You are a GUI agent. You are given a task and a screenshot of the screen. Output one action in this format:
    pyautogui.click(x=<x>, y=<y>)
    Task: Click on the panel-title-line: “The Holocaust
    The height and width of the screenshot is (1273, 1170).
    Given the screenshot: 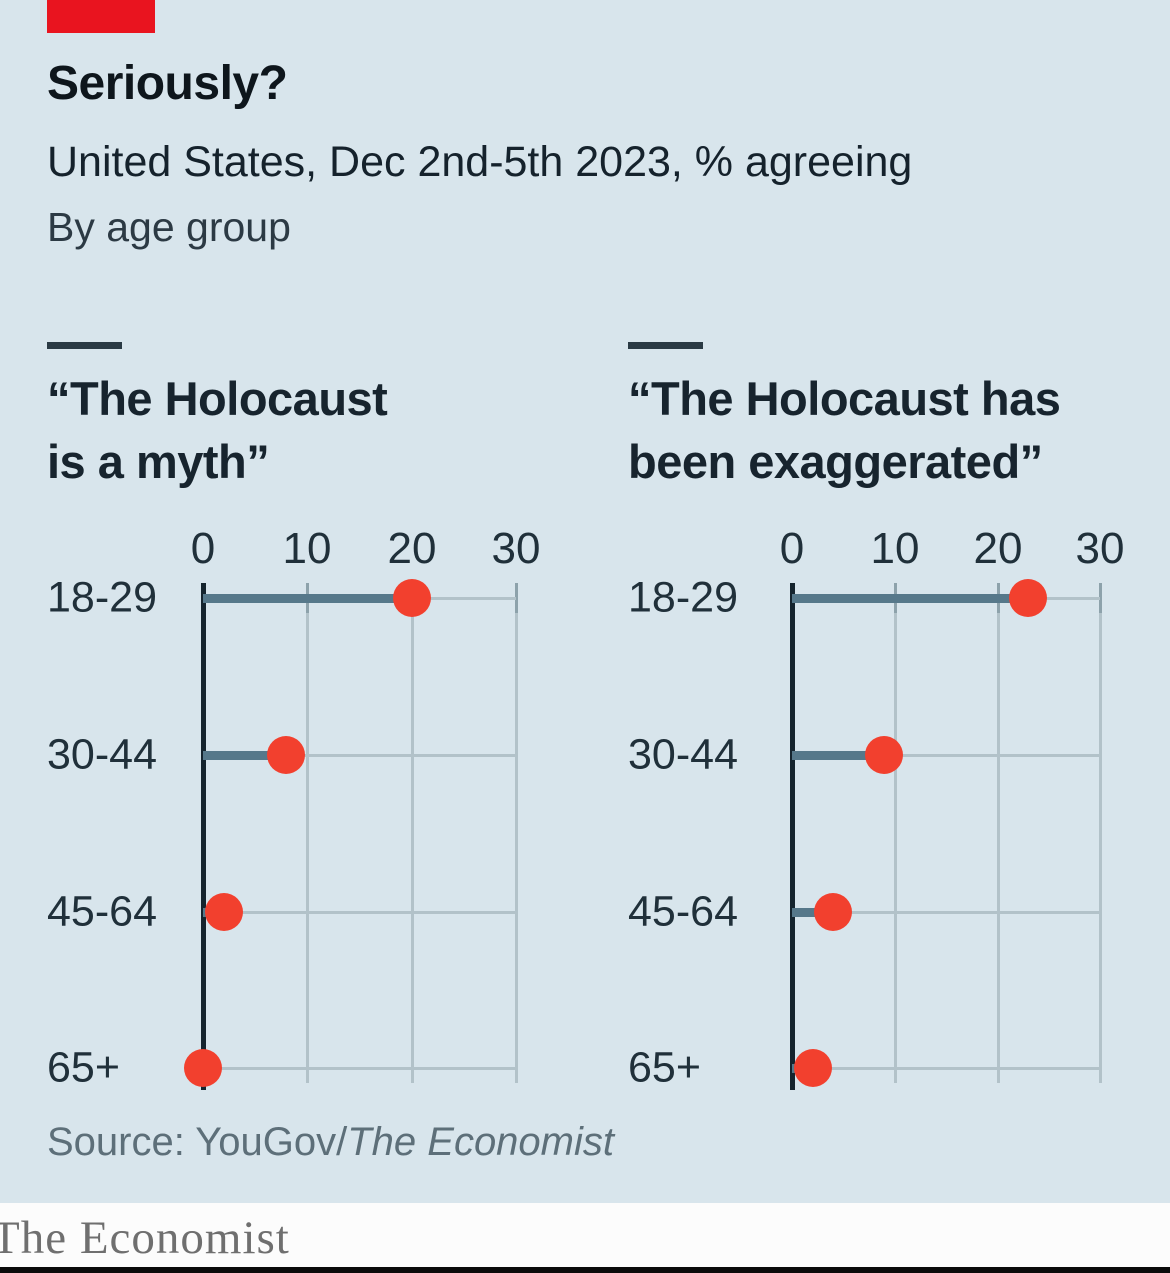 What is the action you would take?
    pyautogui.click(x=217, y=398)
    